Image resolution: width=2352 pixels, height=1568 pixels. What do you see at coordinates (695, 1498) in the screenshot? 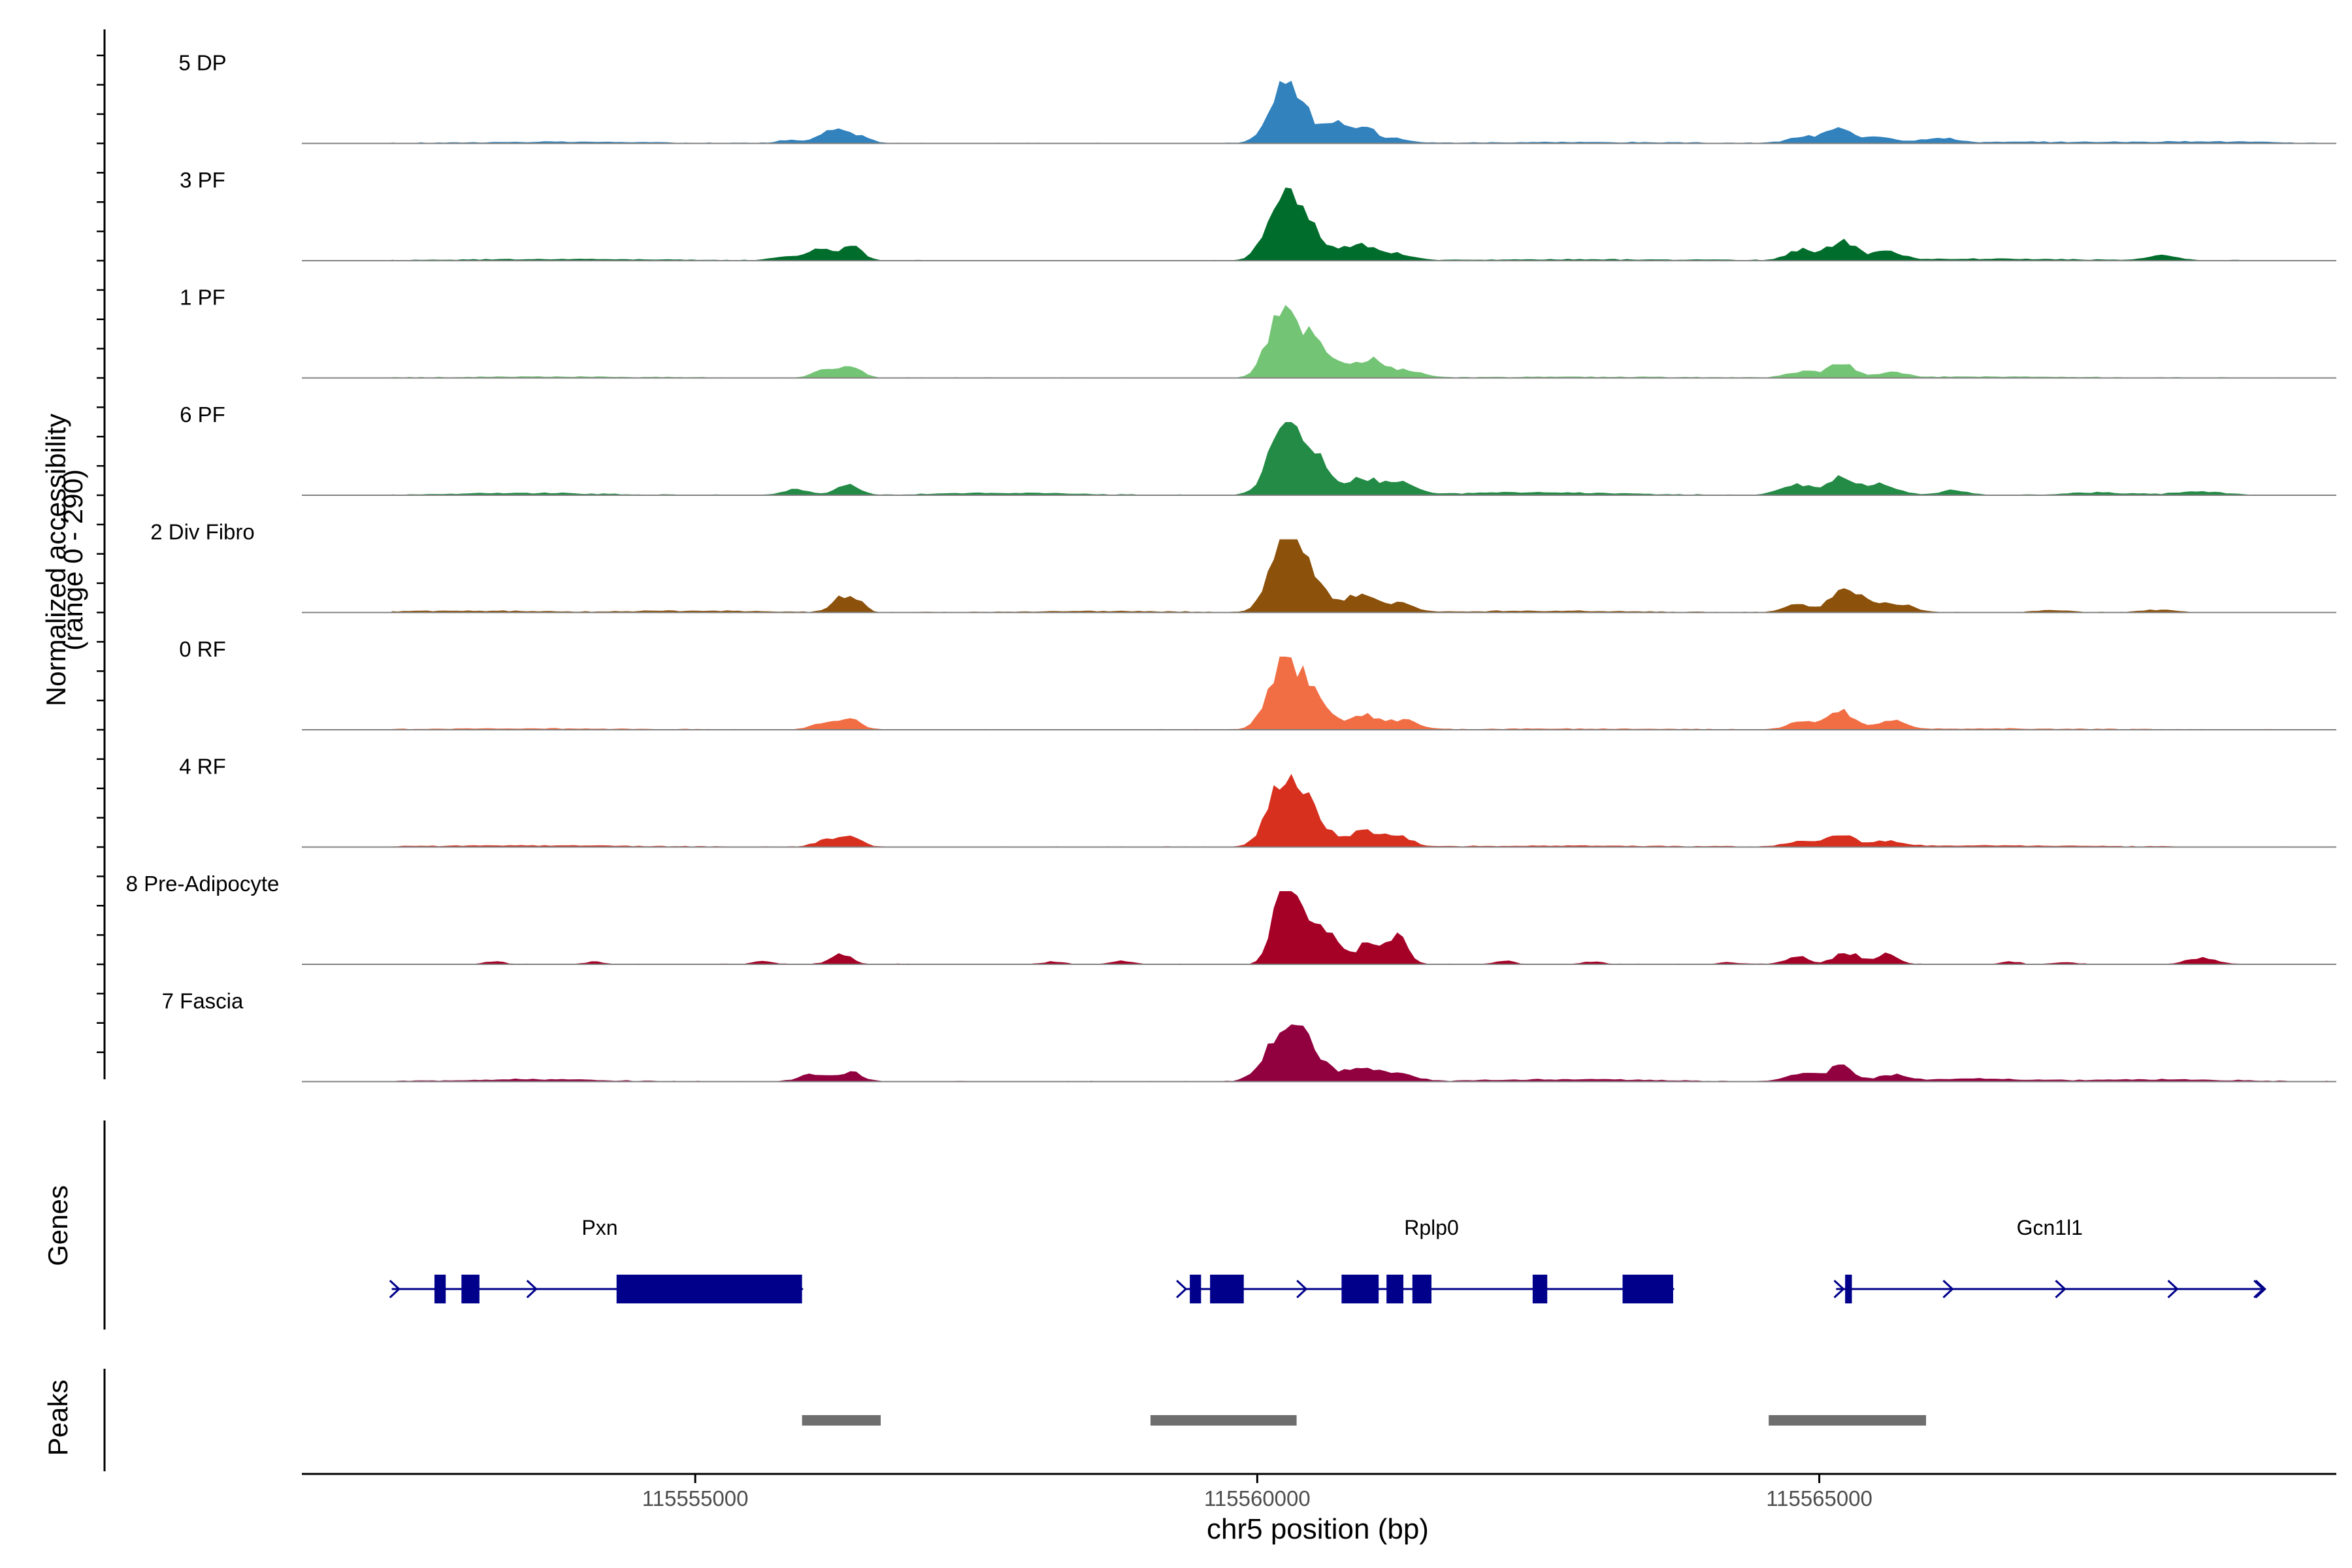
I see `x-tick-label: 115555000` at bounding box center [695, 1498].